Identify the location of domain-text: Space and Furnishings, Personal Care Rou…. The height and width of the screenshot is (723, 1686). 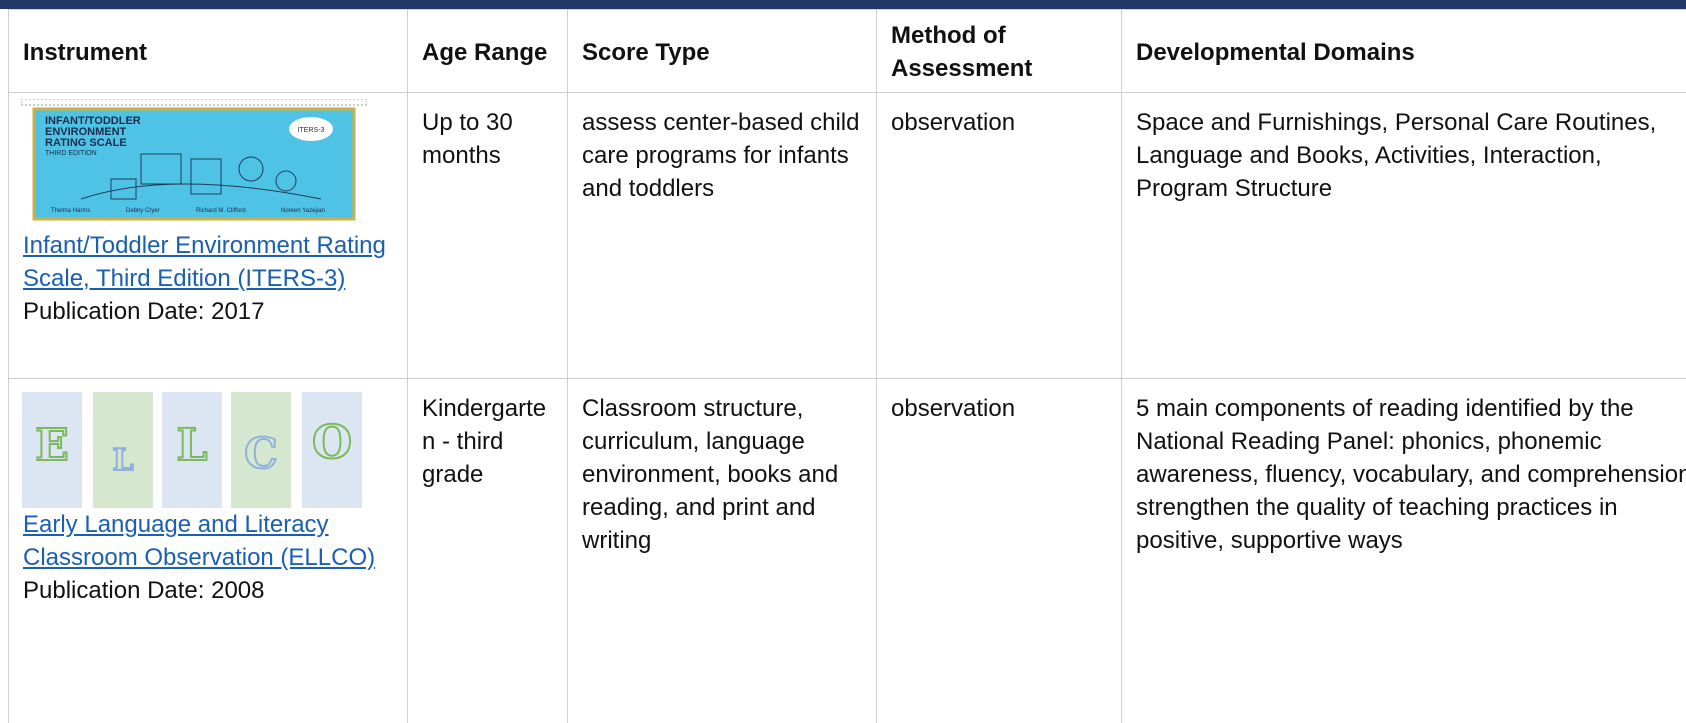
(1396, 155).